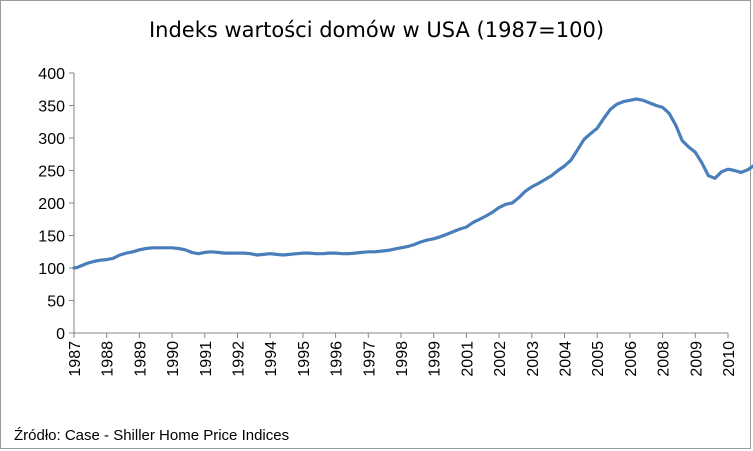 Image resolution: width=753 pixels, height=451 pixels. I want to click on x-tick-label: 1989, so click(140, 359).